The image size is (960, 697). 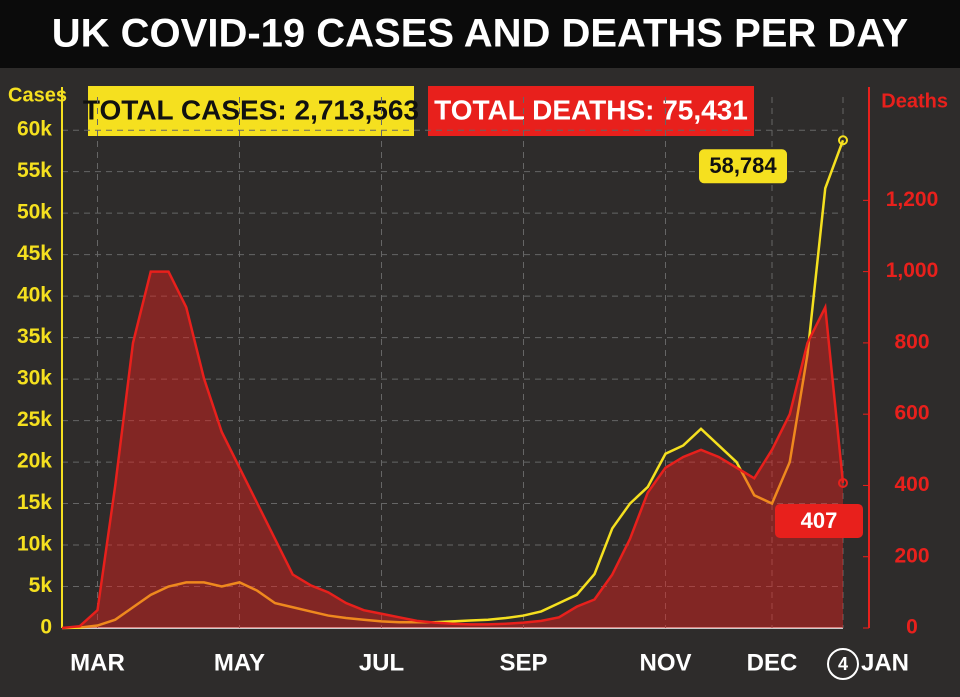 What do you see at coordinates (46, 627) in the screenshot?
I see `y-tick-label: 0` at bounding box center [46, 627].